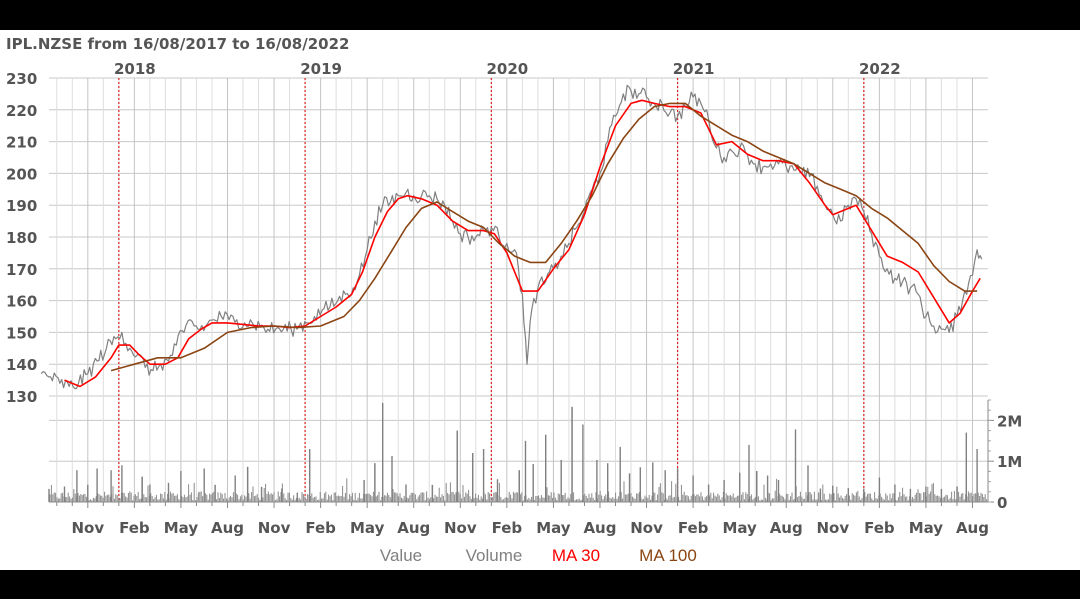  What do you see at coordinates (668, 555) in the screenshot?
I see `legend-item-ma-100: MA 100` at bounding box center [668, 555].